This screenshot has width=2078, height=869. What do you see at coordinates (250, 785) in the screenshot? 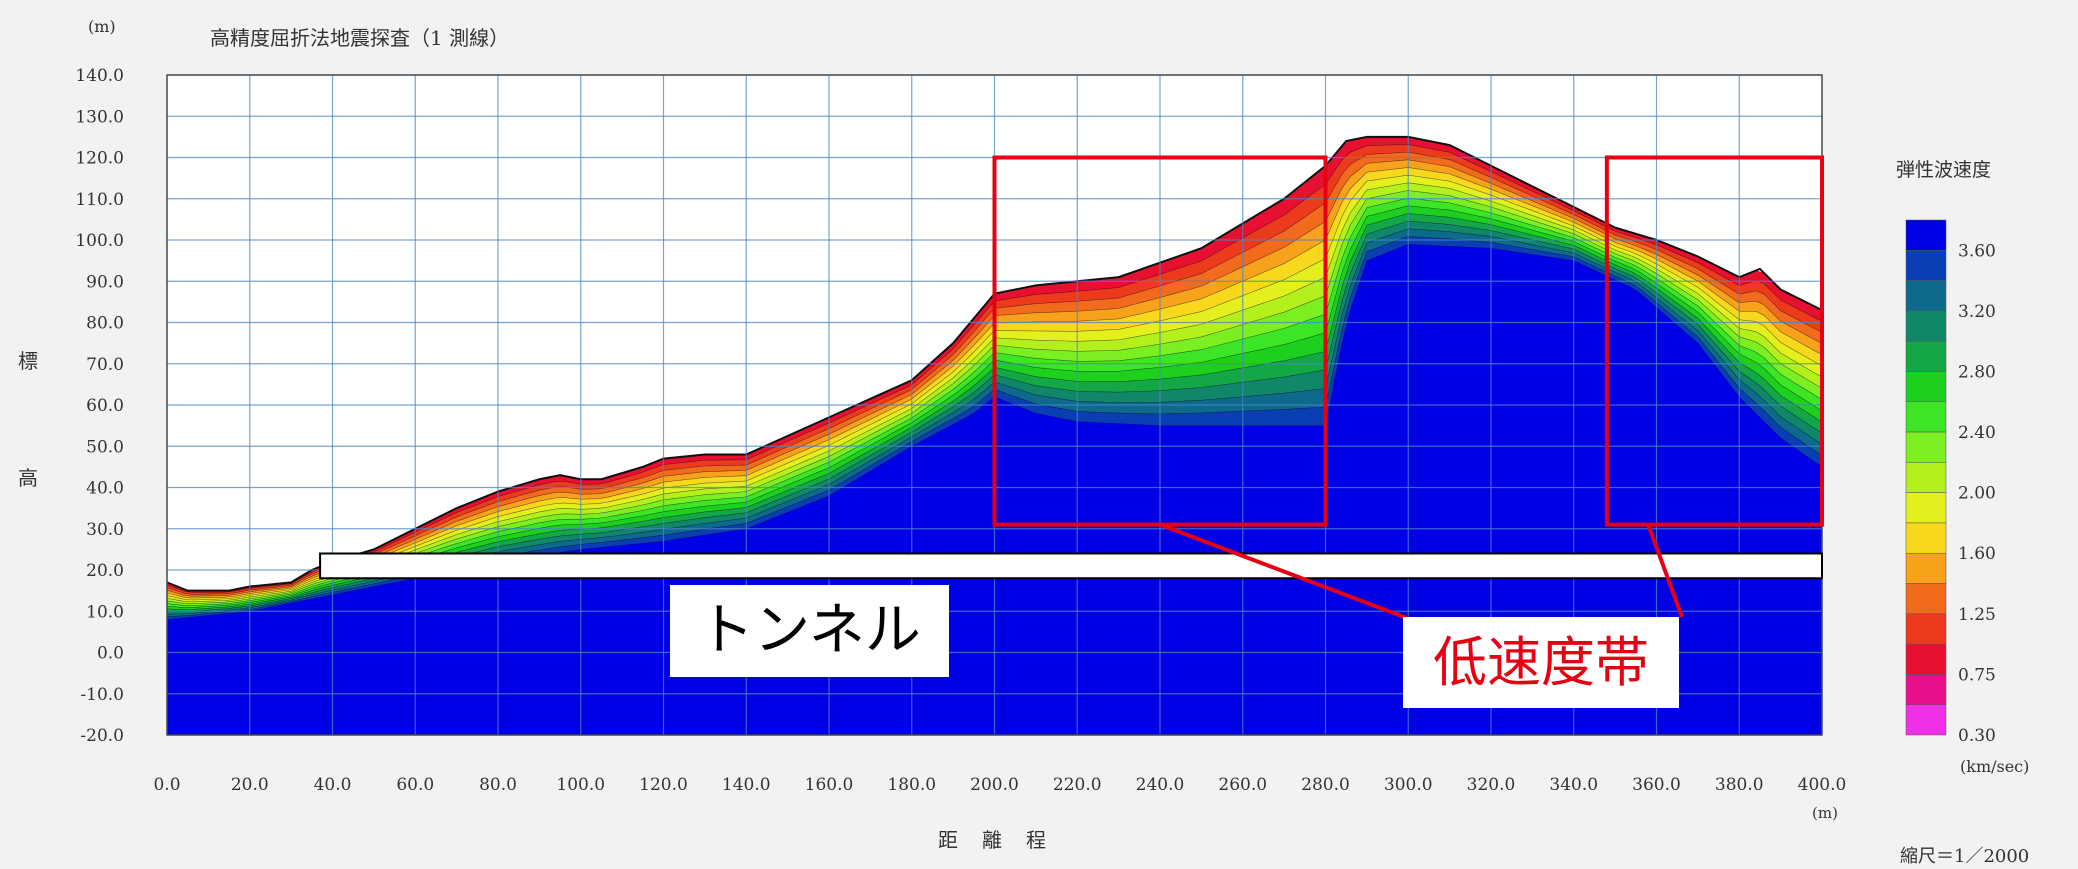
I see `x-tick-label: 20.0` at bounding box center [250, 785].